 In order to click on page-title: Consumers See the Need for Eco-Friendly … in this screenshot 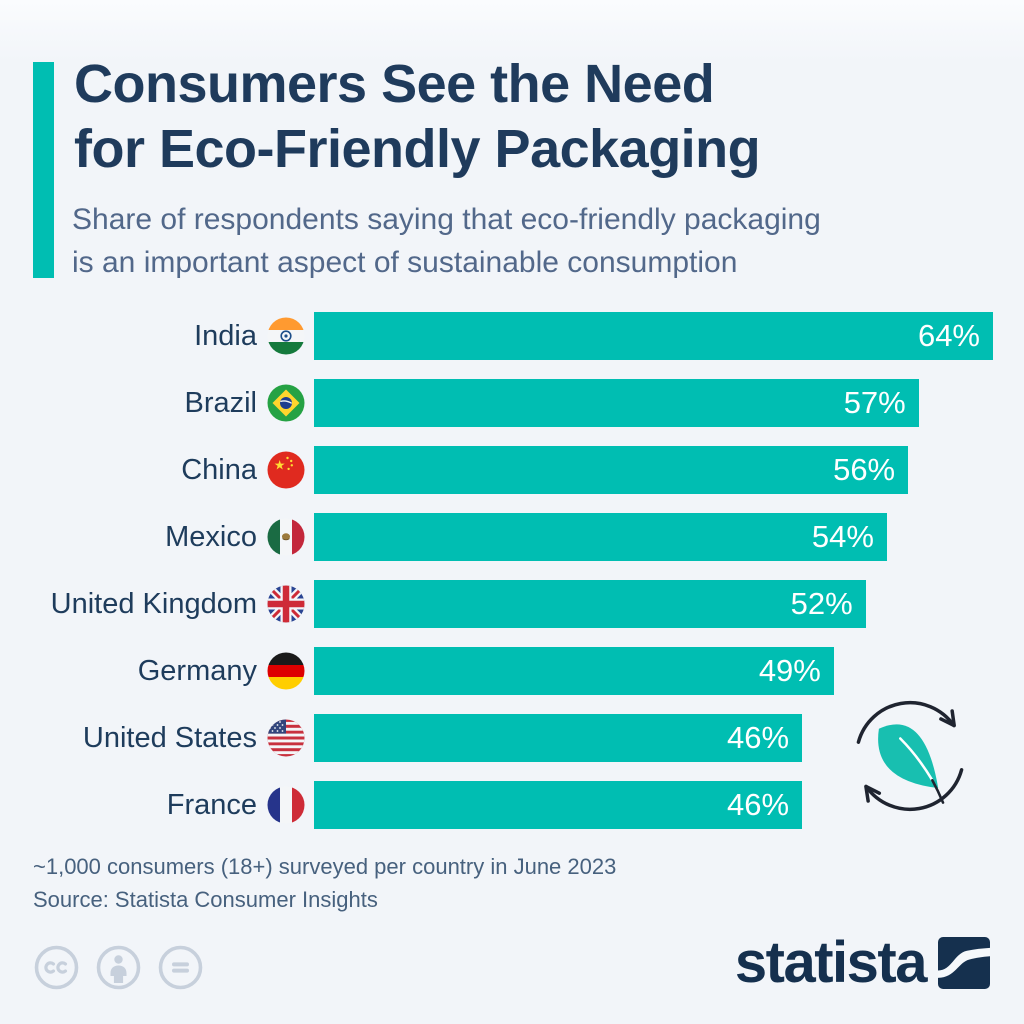, I will do `click(417, 117)`.